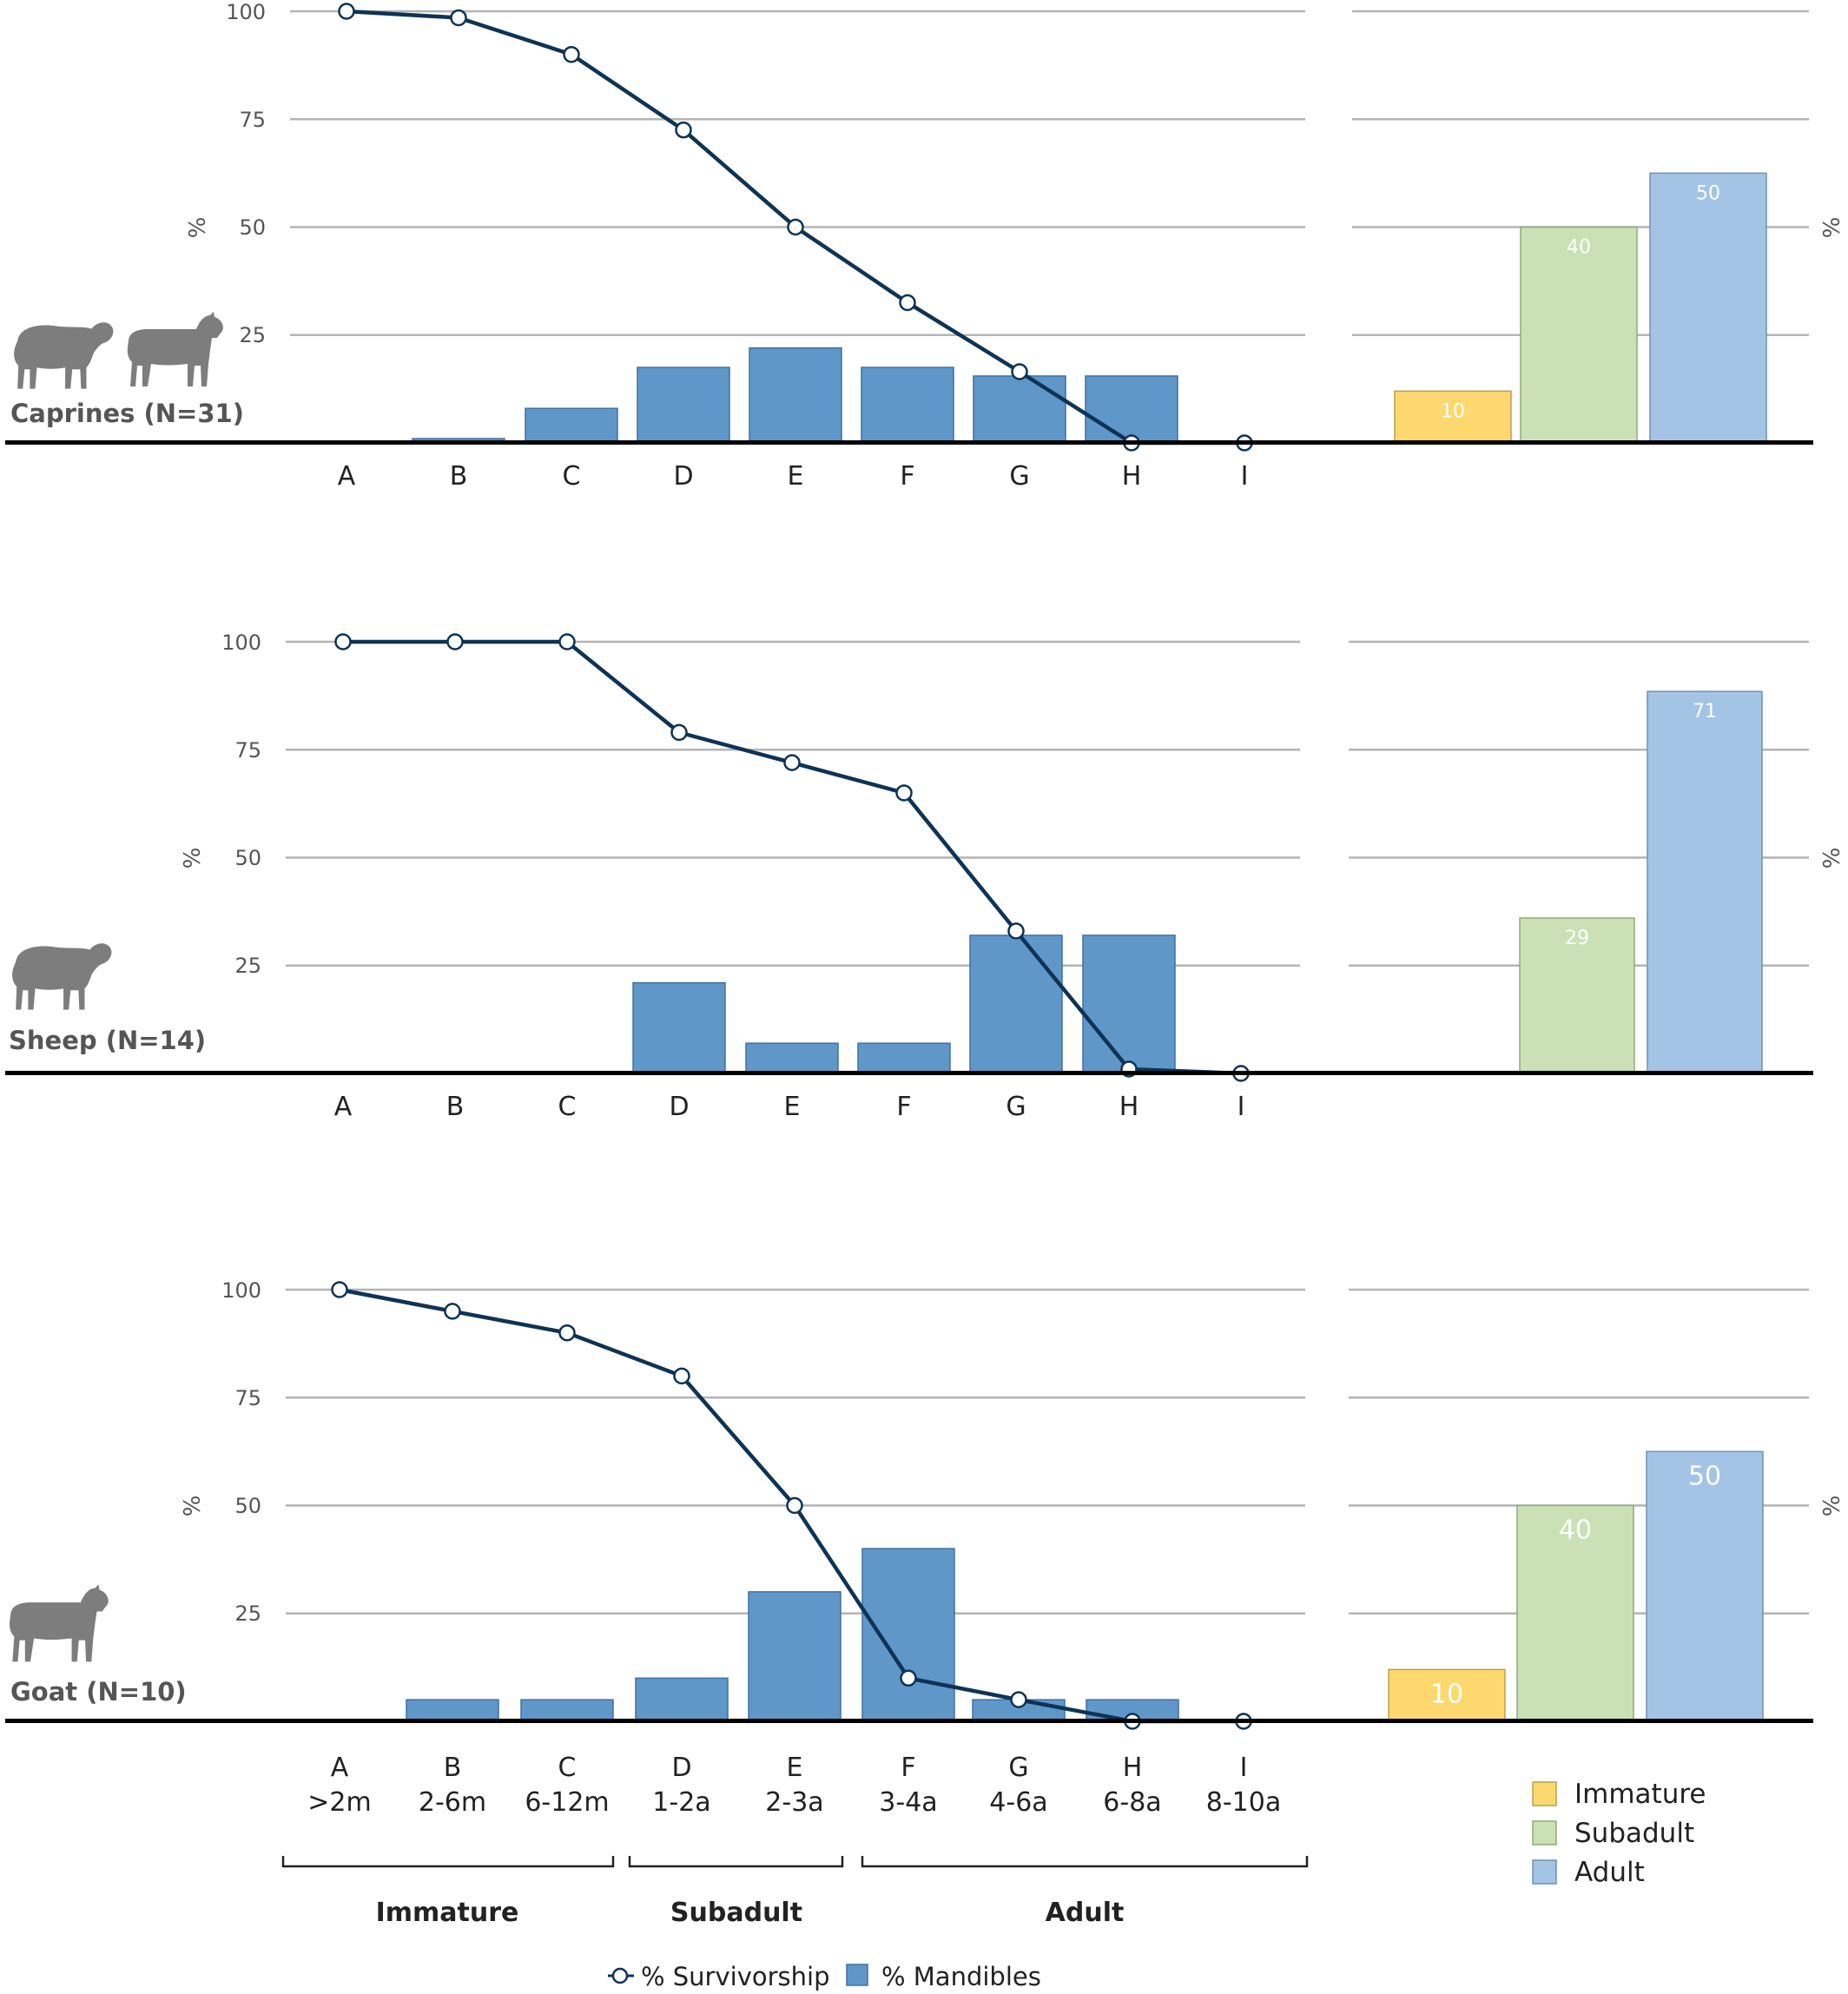  I want to click on mandible-bar-h, so click(1129, 1004).